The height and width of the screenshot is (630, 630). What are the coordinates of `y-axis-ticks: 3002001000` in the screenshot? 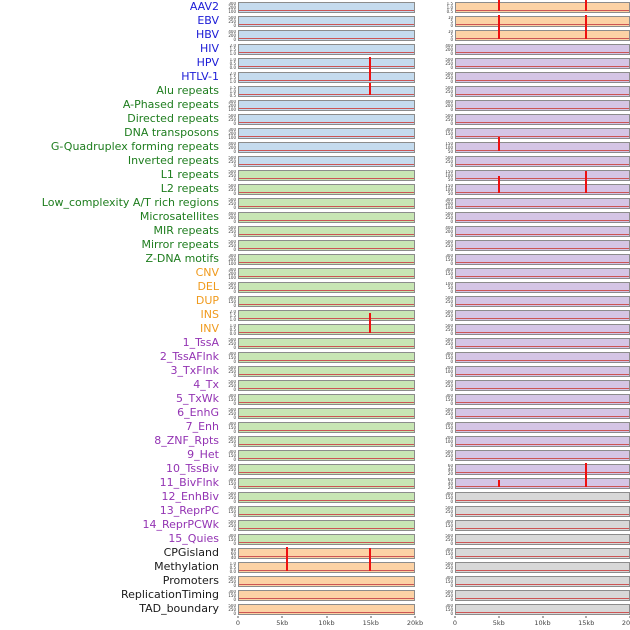 It's located at (230, 273).